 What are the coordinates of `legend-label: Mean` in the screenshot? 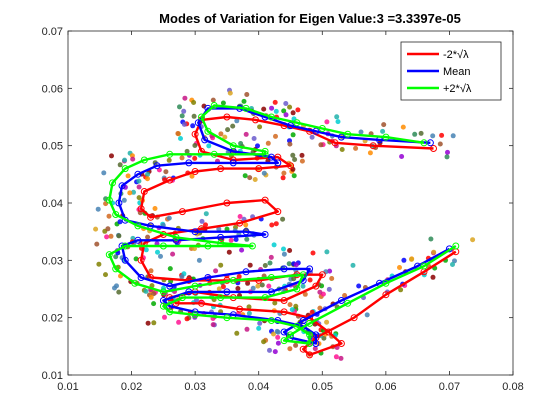 It's located at (457, 72).